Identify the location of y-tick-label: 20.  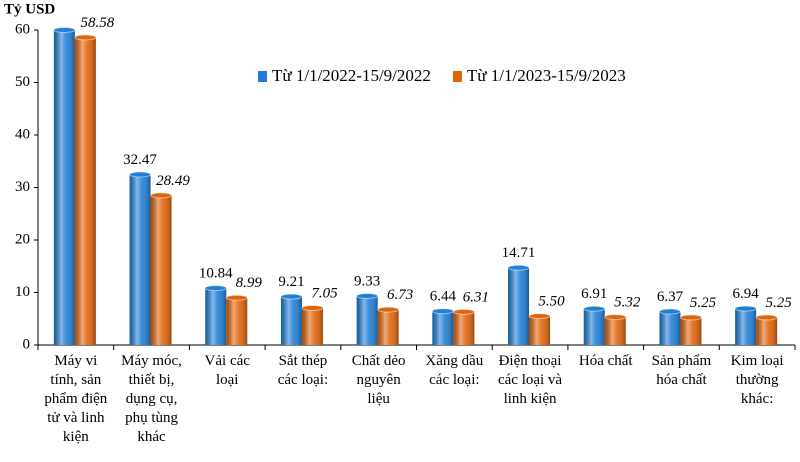
(22, 239).